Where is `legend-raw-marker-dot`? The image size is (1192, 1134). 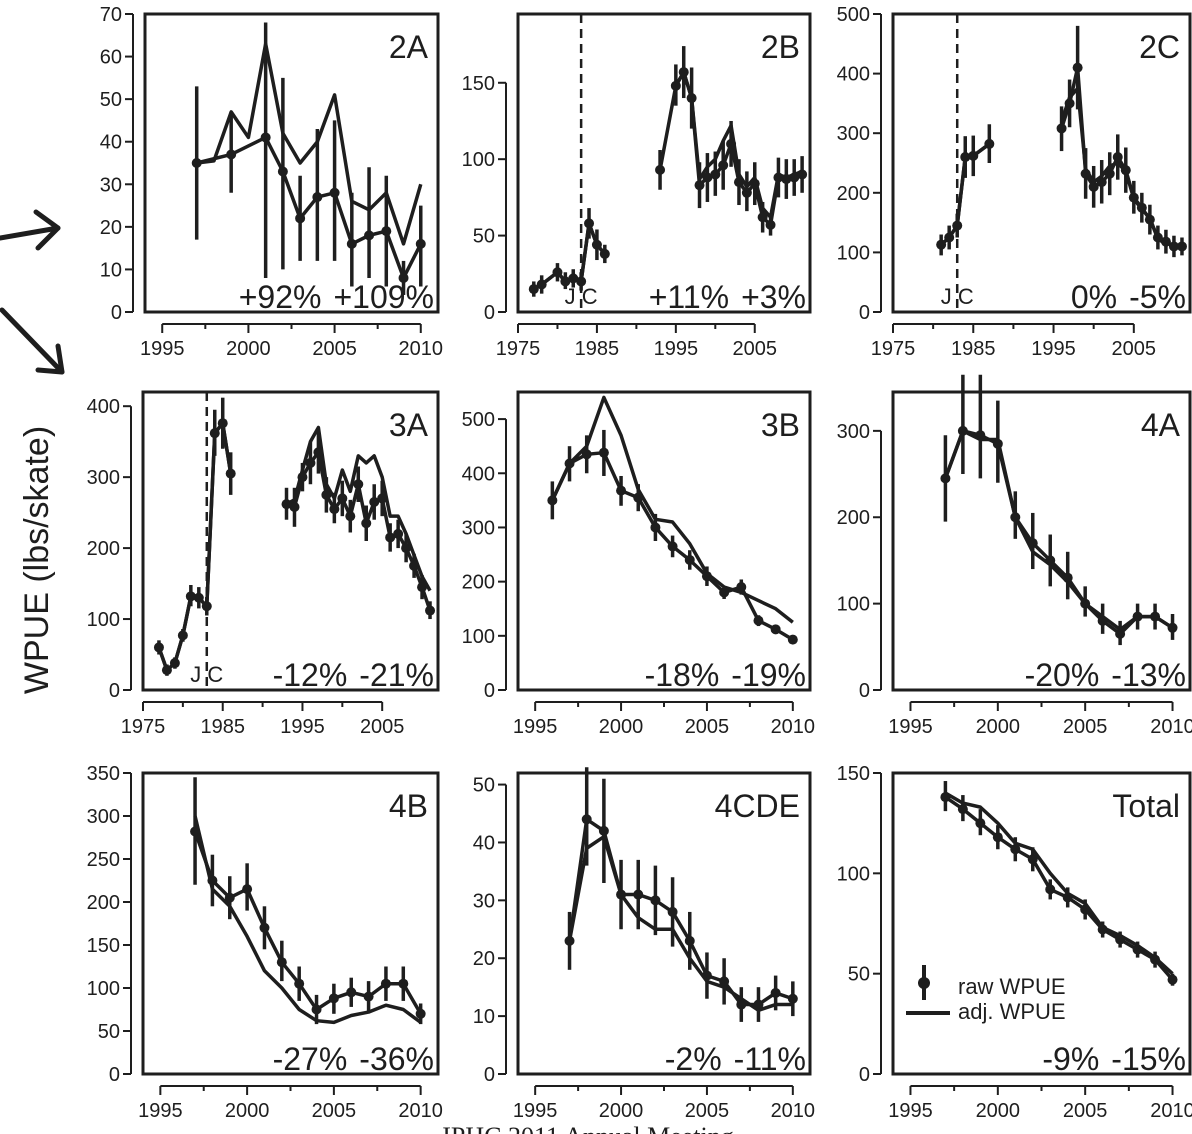
legend-raw-marker-dot is located at coordinates (924, 983).